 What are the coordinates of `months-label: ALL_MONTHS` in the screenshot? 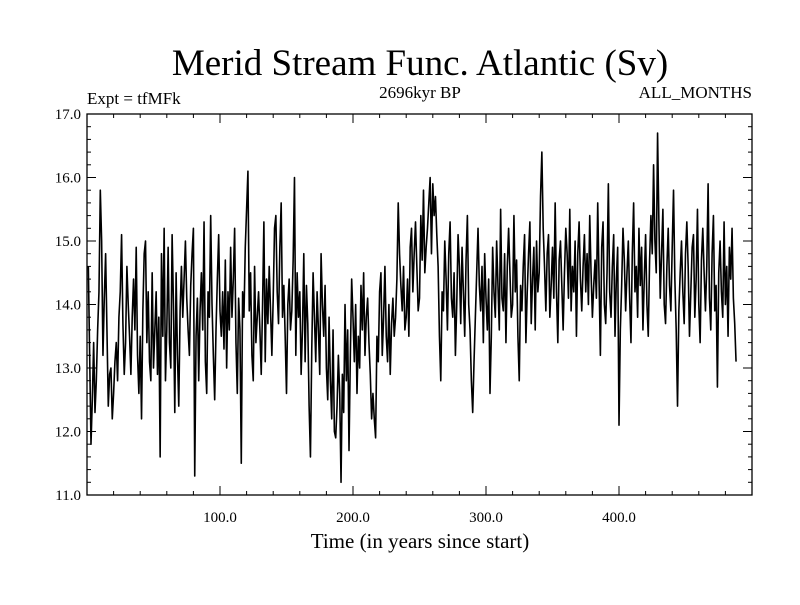 It's located at (695, 92).